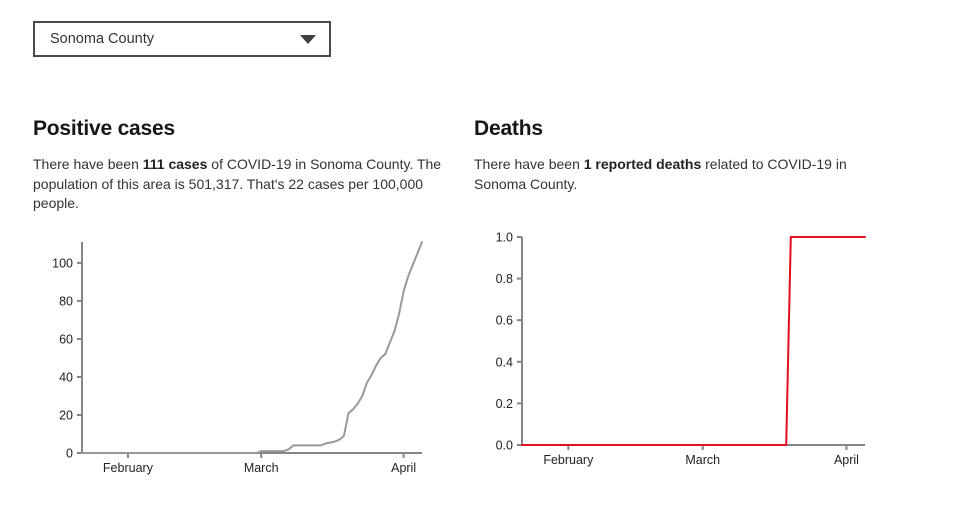 This screenshot has width=958, height=519. What do you see at coordinates (308, 39) in the screenshot?
I see `caret-down-icon` at bounding box center [308, 39].